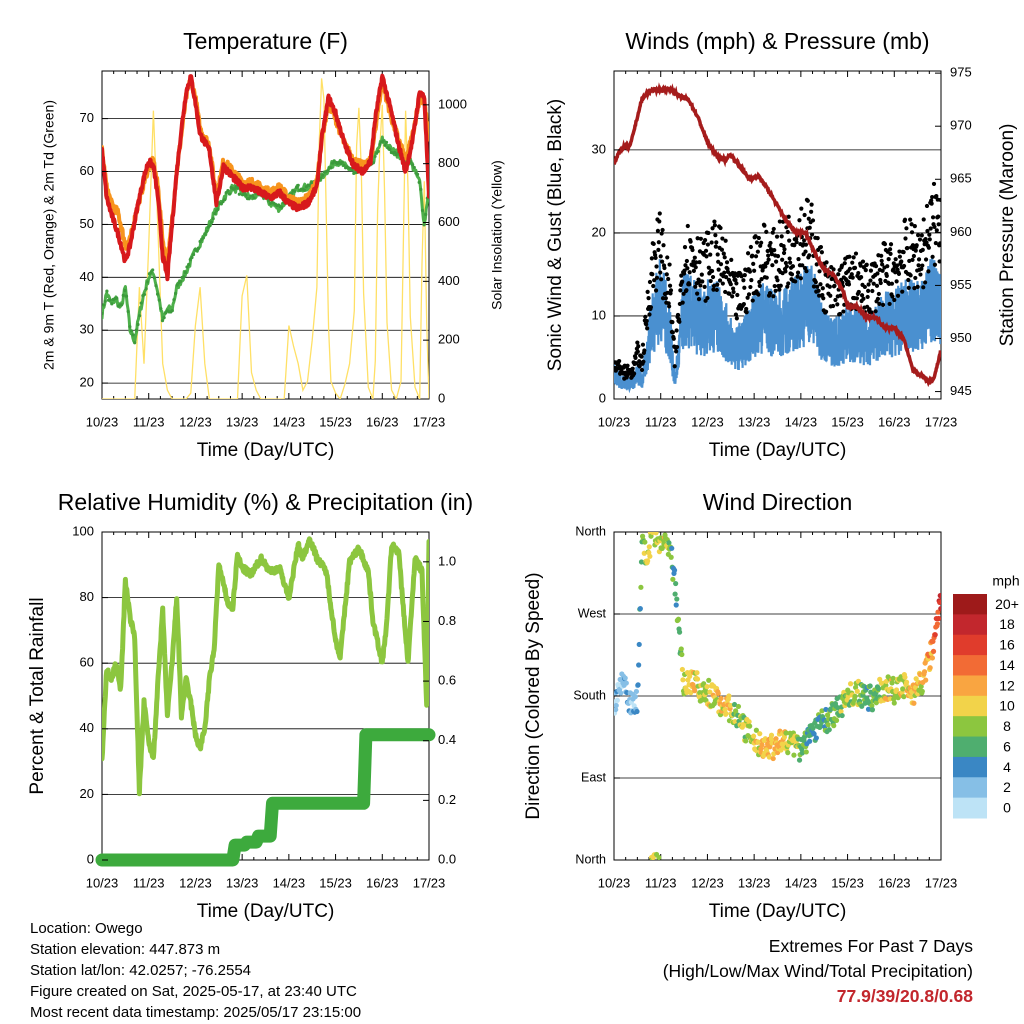  I want to click on y2-tick-label: 0.8, so click(447, 620).